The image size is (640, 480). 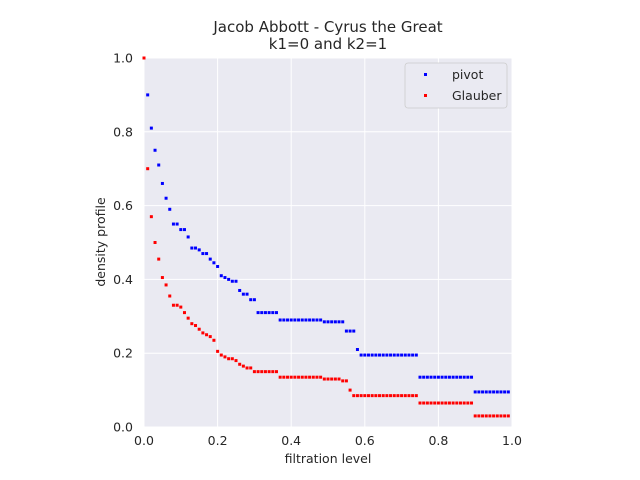 What do you see at coordinates (477, 95) in the screenshot?
I see `legend-label-glauber: Glauber` at bounding box center [477, 95].